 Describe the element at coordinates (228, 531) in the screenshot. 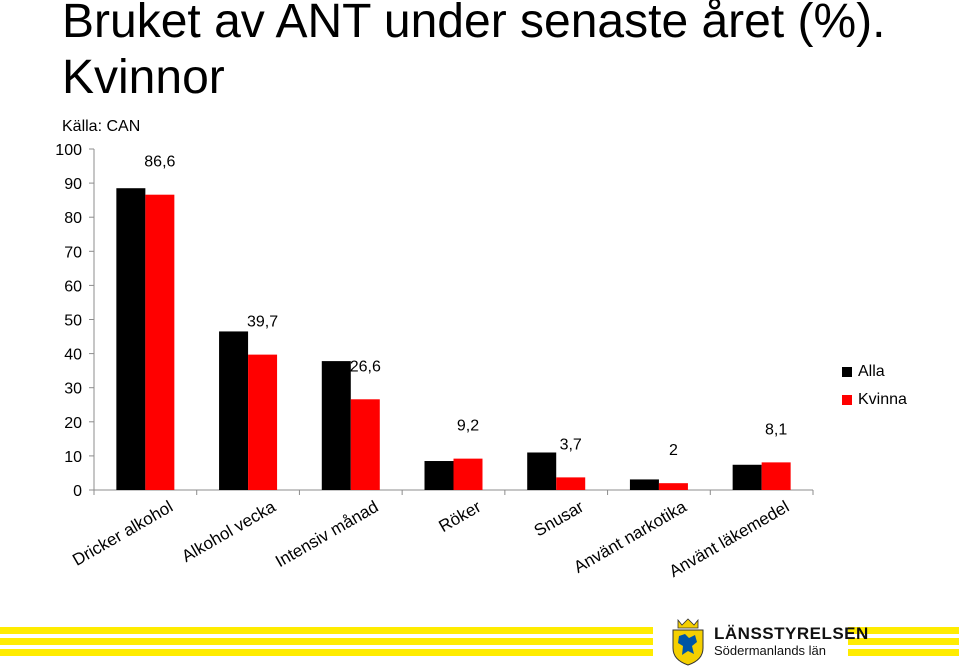

I see `x-category-label: Alkohol vecka` at that location.